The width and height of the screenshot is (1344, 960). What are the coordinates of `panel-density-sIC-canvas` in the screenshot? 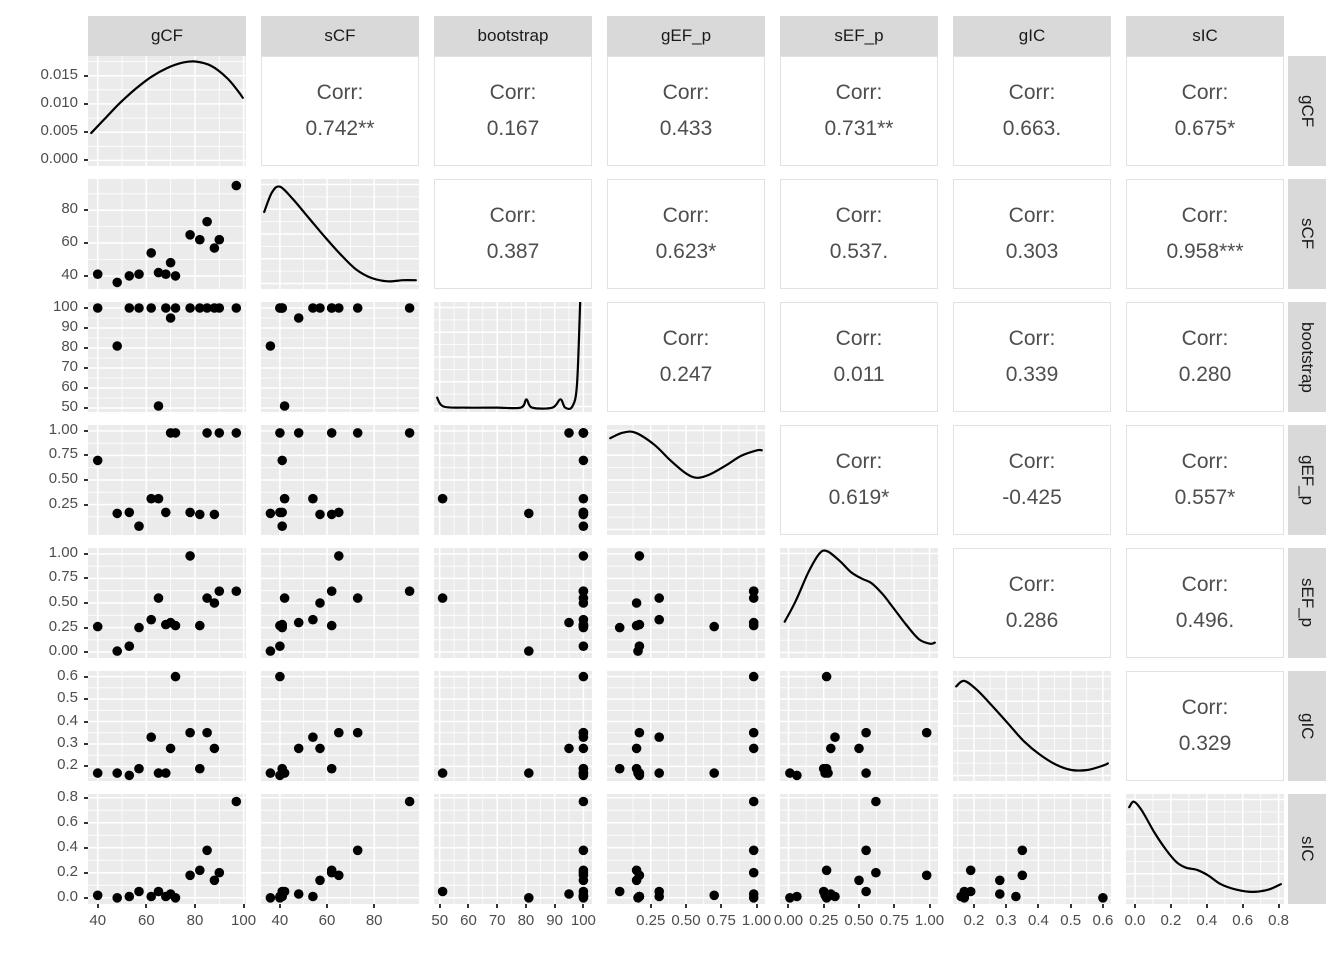 It's located at (1205, 849).